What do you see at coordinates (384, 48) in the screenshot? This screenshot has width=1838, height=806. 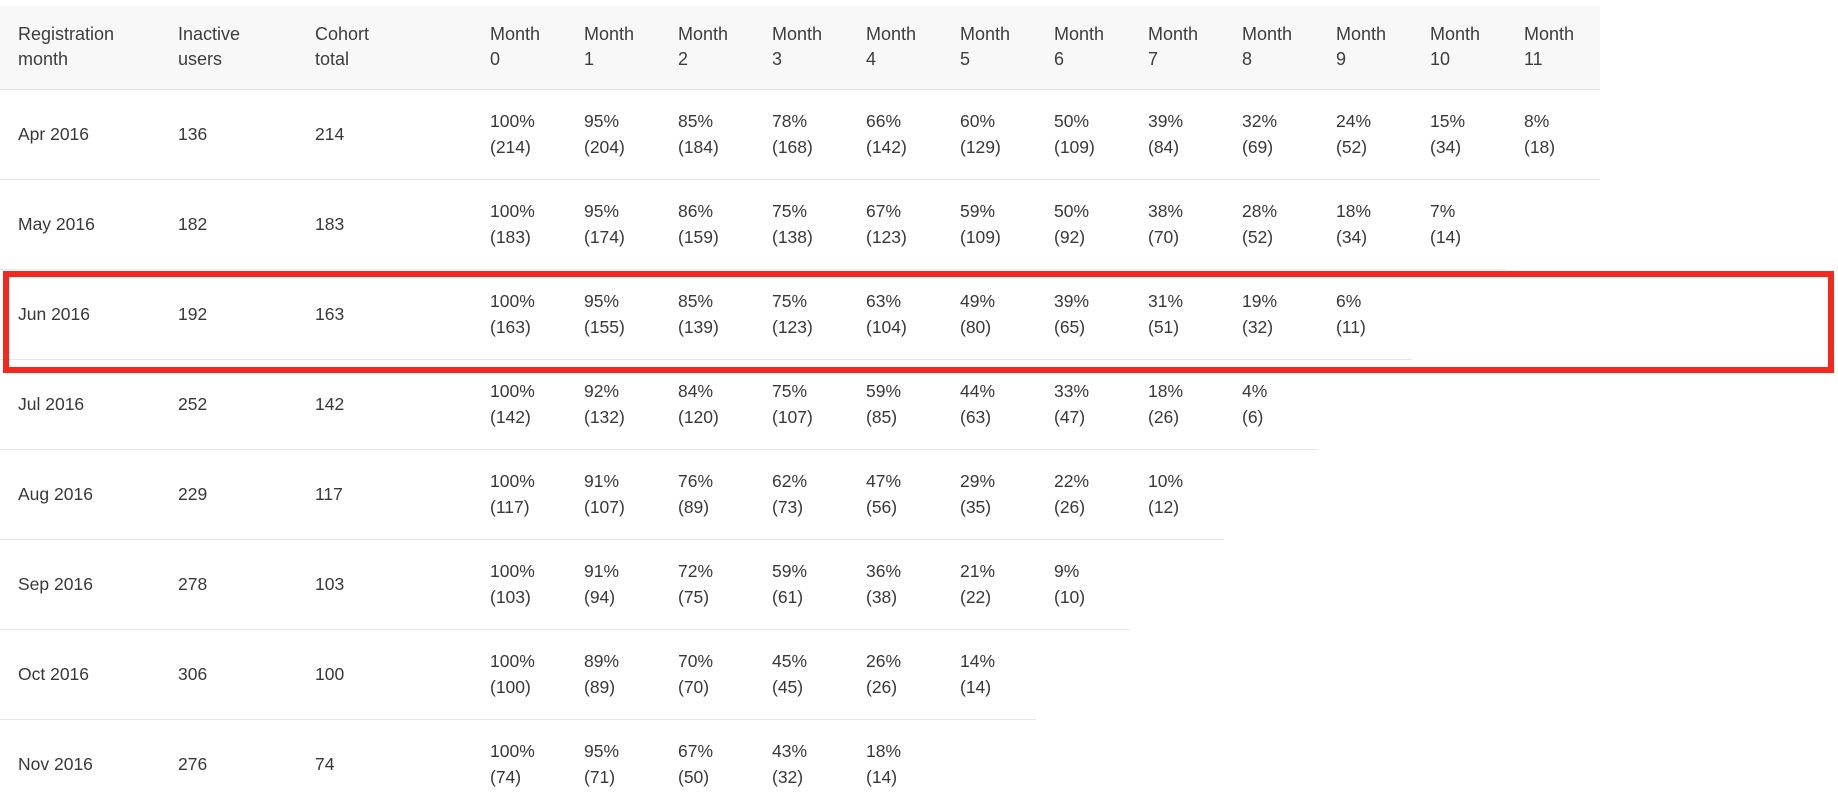 I see `column-header-cohort-total: Cohort total` at bounding box center [384, 48].